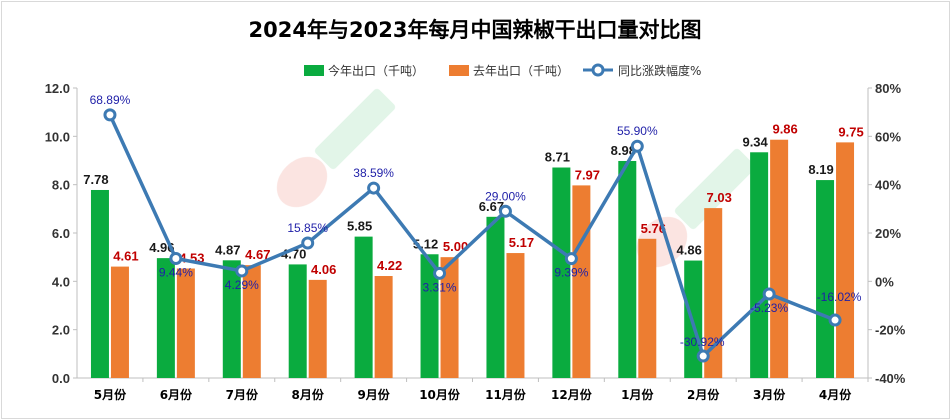 The height and width of the screenshot is (420, 951). What do you see at coordinates (637, 394) in the screenshot?
I see `x-tick-label: 1月份` at bounding box center [637, 394].